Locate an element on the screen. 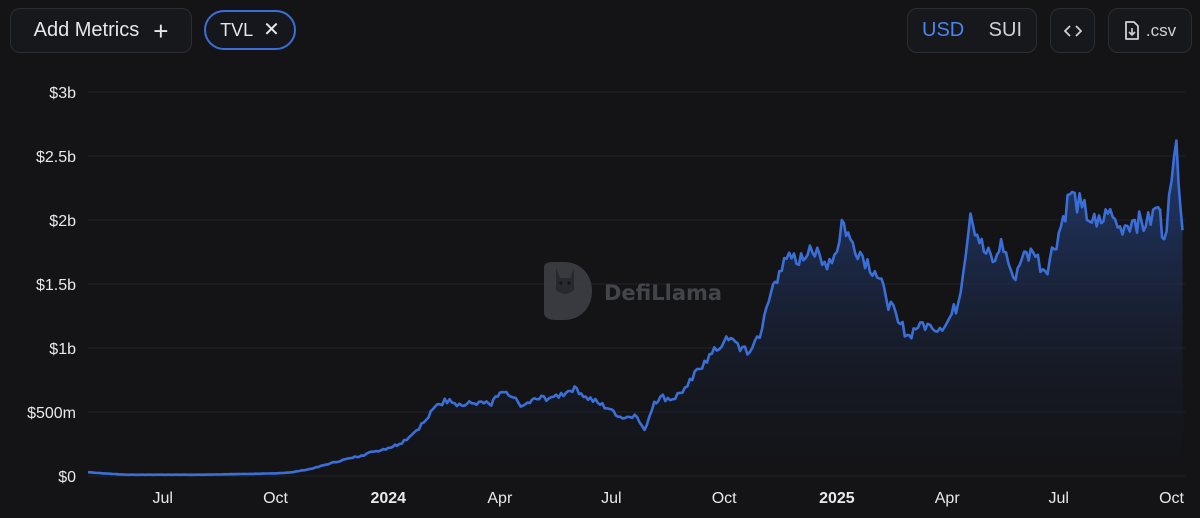  currency-option-usd: USD is located at coordinates (943, 30).